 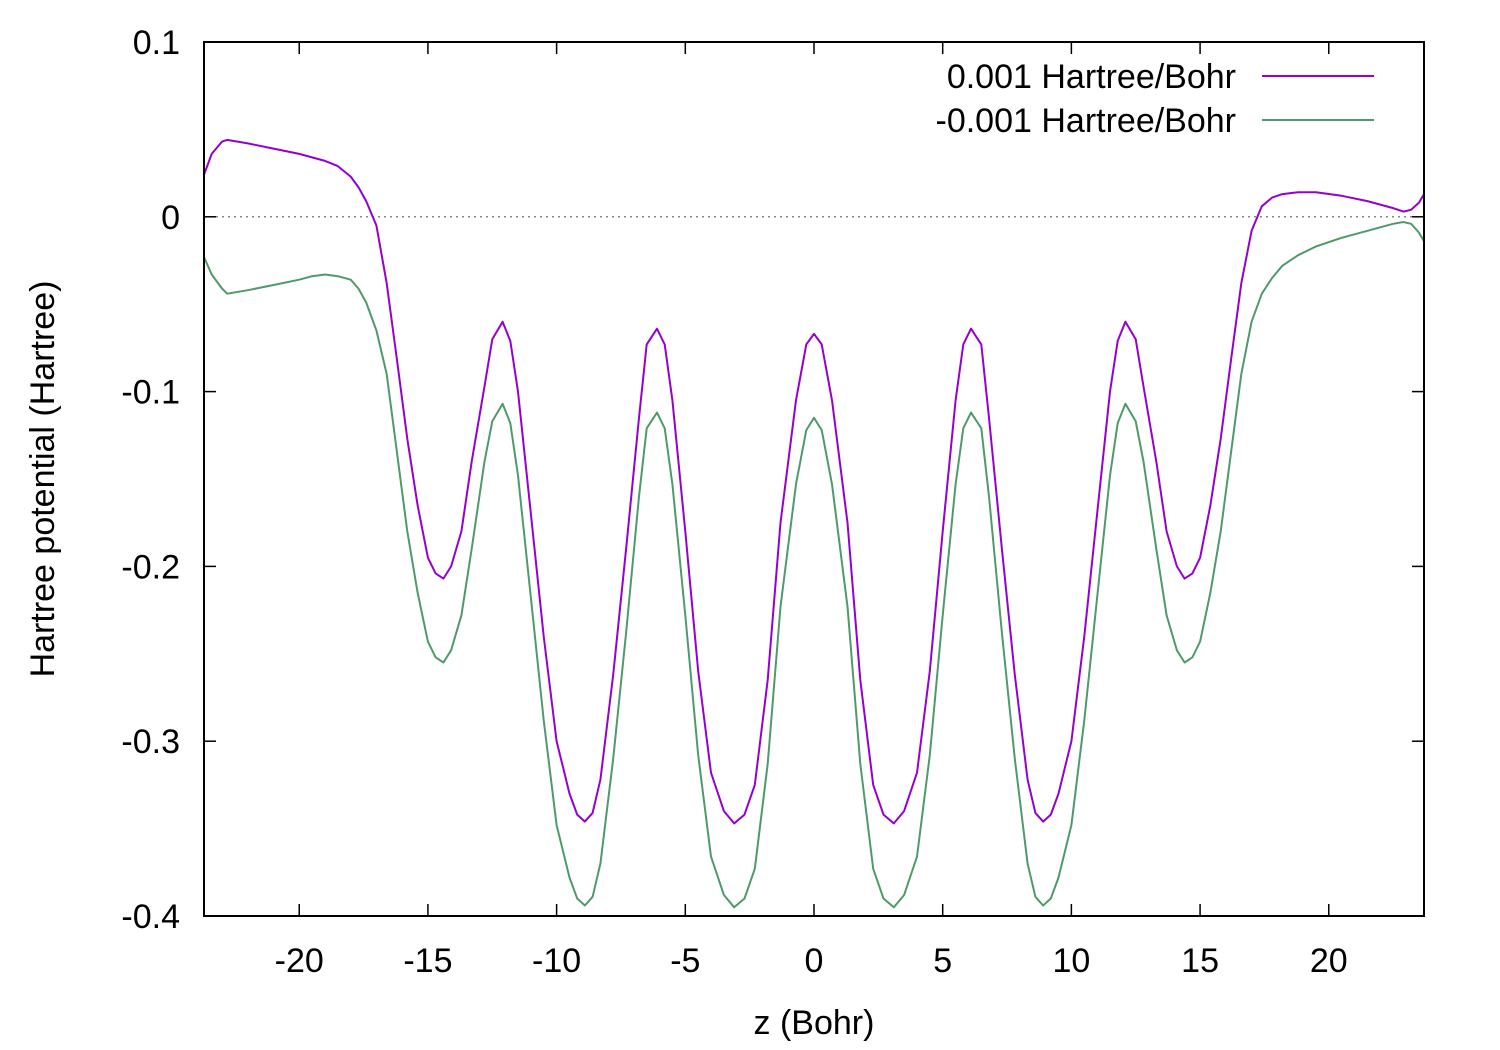 I want to click on x-tick-label: 10, so click(x=1071, y=961).